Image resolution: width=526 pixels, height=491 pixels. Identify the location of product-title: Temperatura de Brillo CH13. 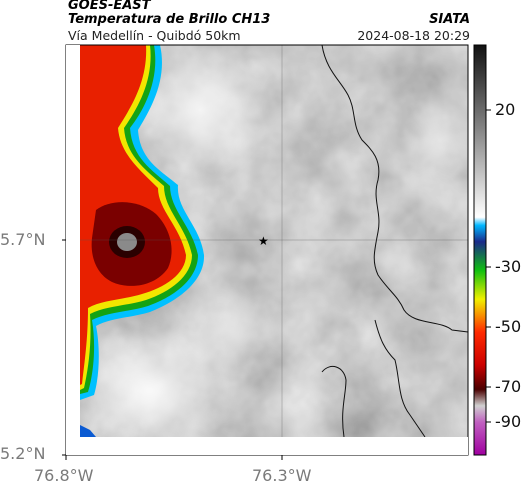
(169, 19).